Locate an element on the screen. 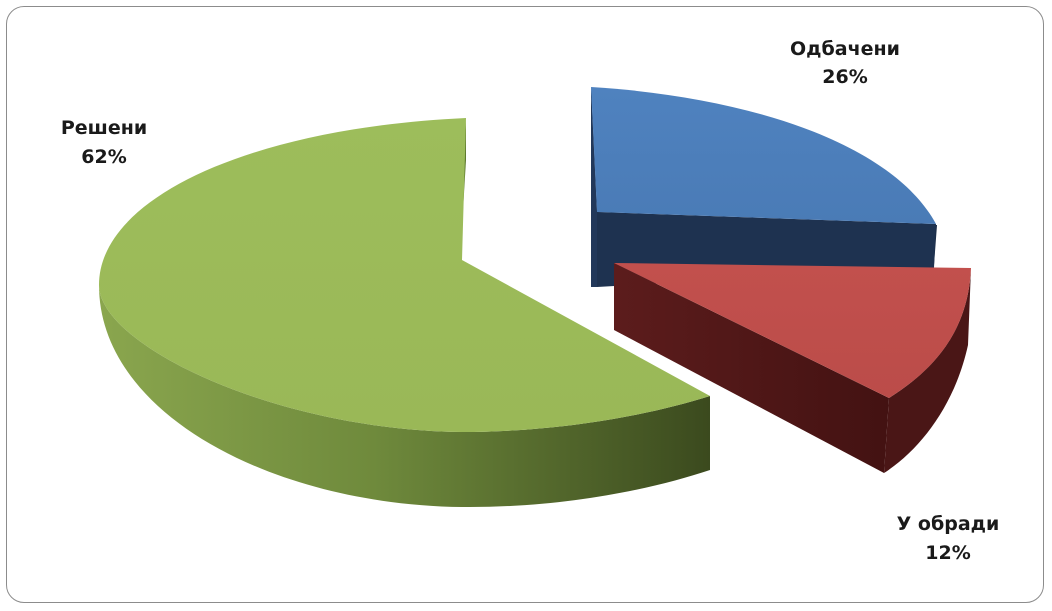 This screenshot has height=611, width=1052. label-reseni-percent: 62% is located at coordinates (103, 157).